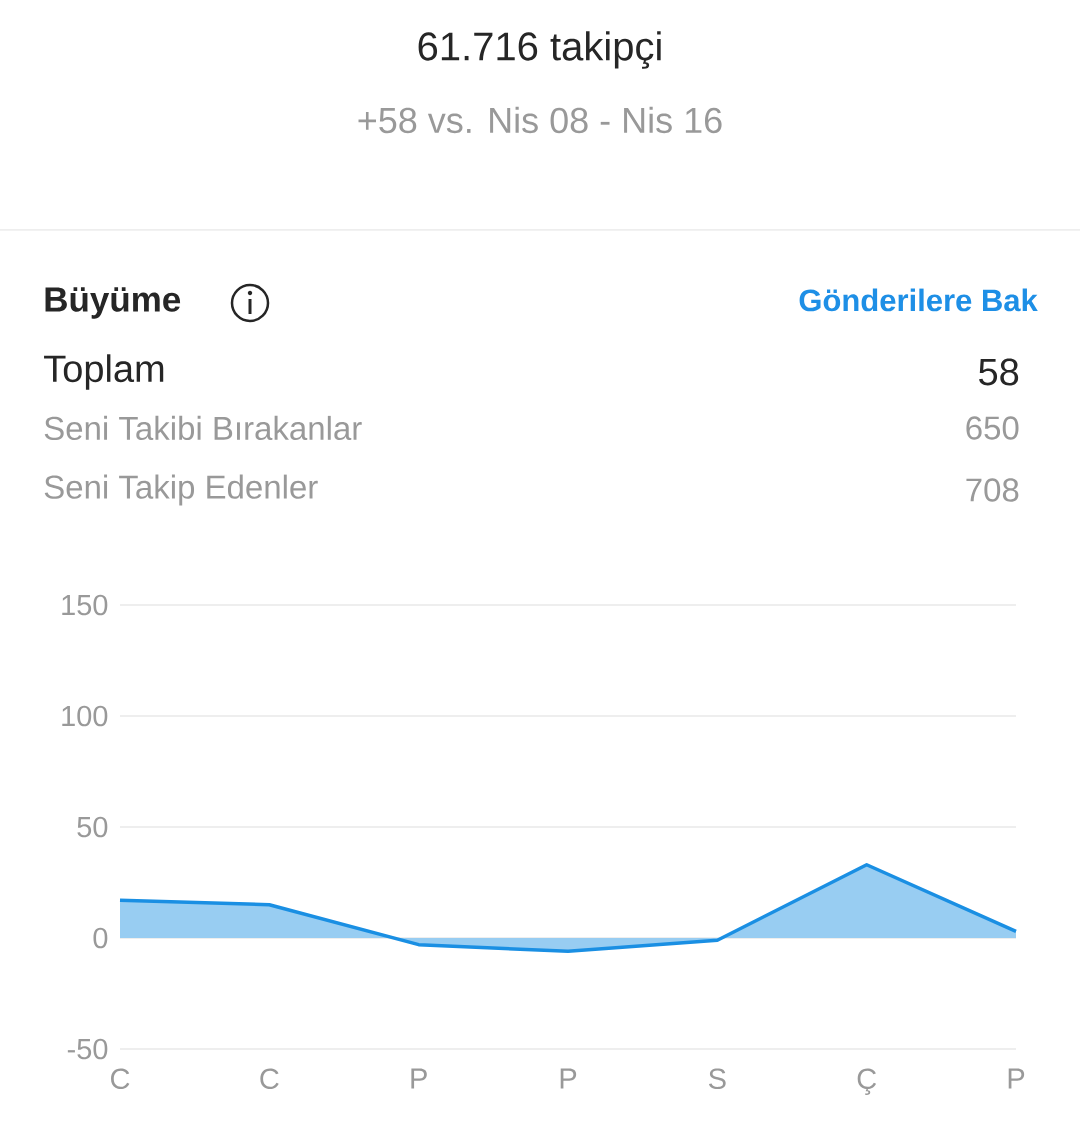 The height and width of the screenshot is (1123, 1080). What do you see at coordinates (203, 428) in the screenshot?
I see `text: Seni Takibi Bırakanlar` at bounding box center [203, 428].